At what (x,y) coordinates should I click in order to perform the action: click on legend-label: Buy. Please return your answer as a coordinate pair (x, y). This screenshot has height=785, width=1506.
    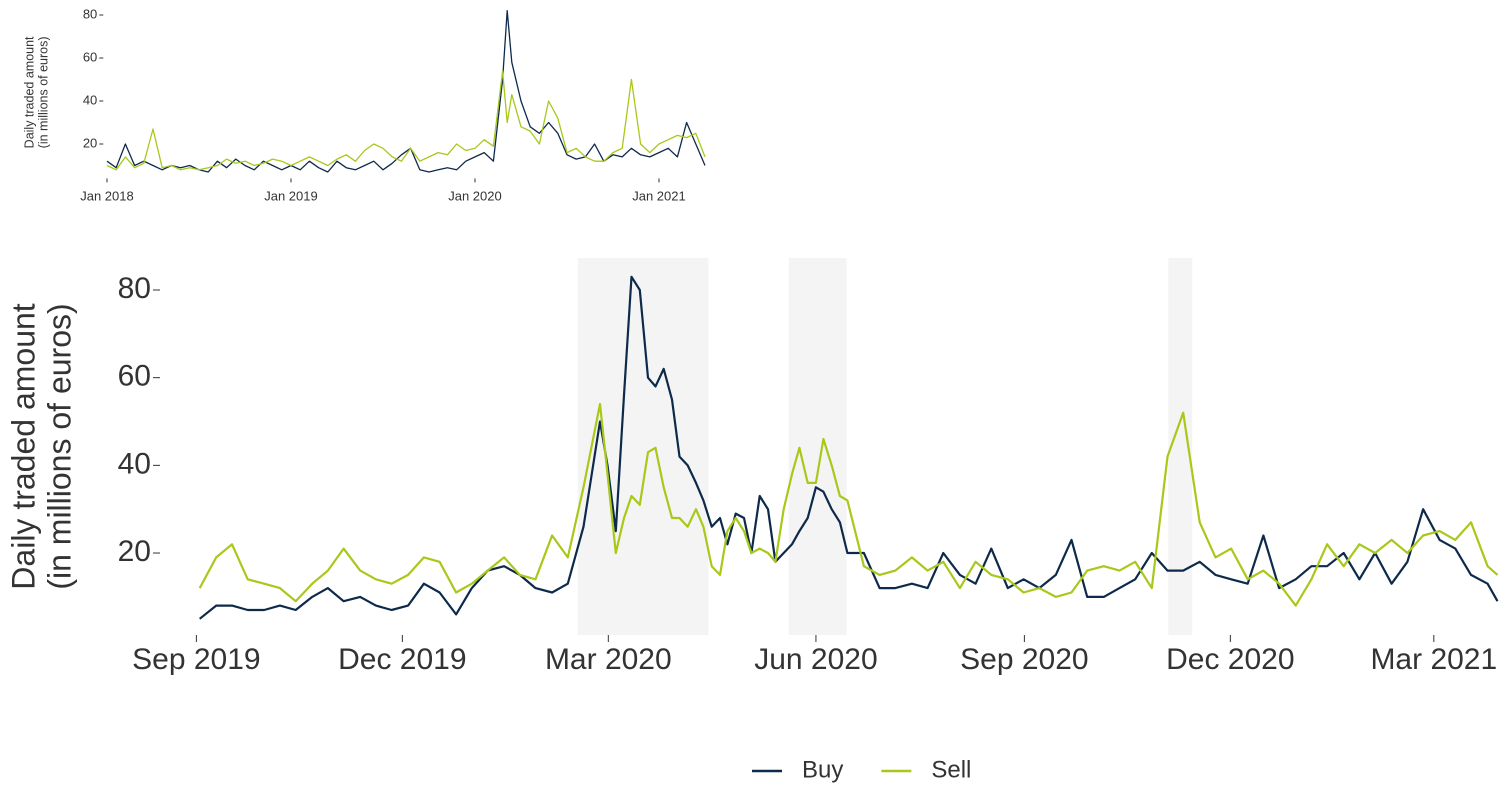
    Looking at the image, I should click on (822, 769).